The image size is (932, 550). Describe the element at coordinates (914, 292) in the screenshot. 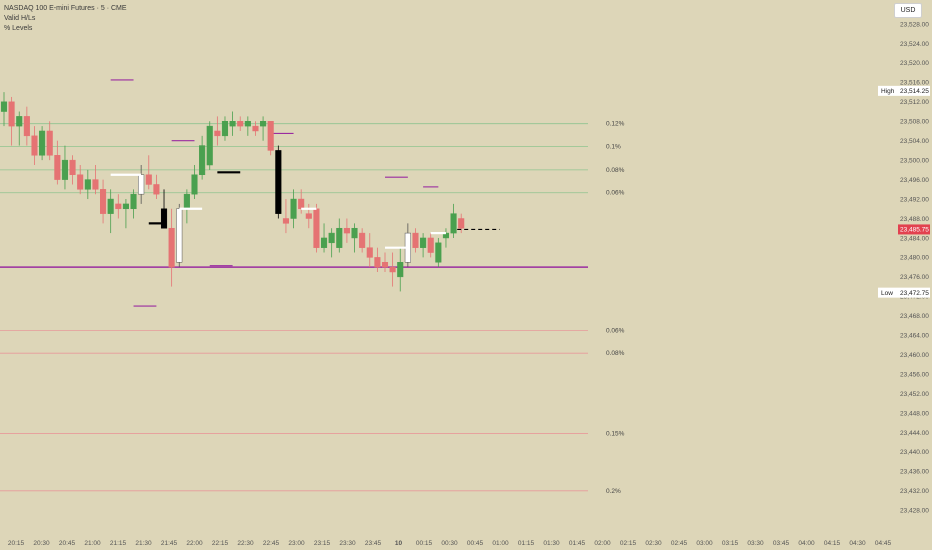

I see `low-tag-value-bg` at that location.